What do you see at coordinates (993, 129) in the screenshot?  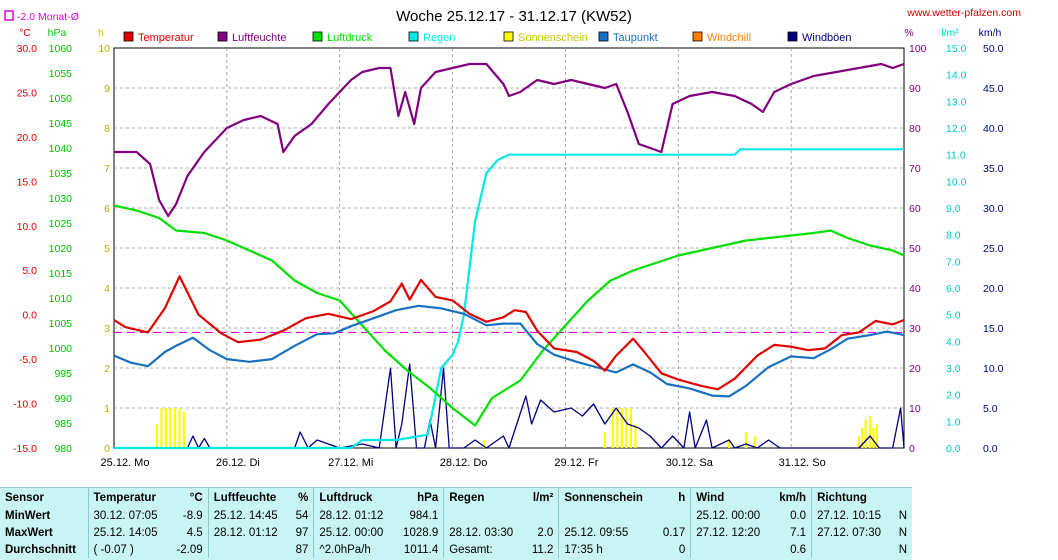 I see `wind-tick: 40.0` at bounding box center [993, 129].